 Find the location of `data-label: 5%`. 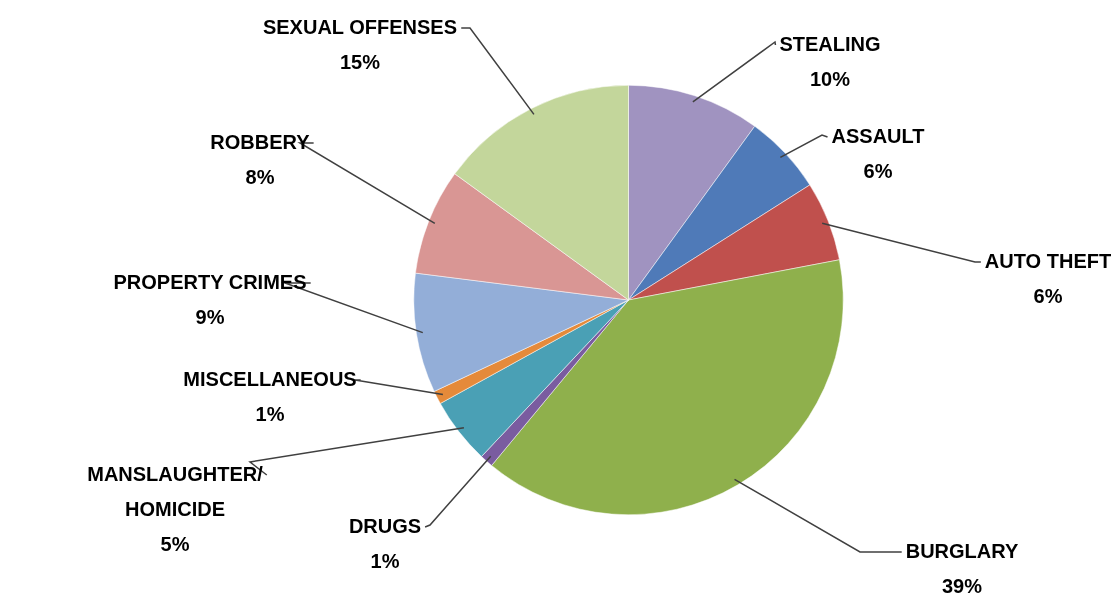

data-label: 5% is located at coordinates (175, 543).